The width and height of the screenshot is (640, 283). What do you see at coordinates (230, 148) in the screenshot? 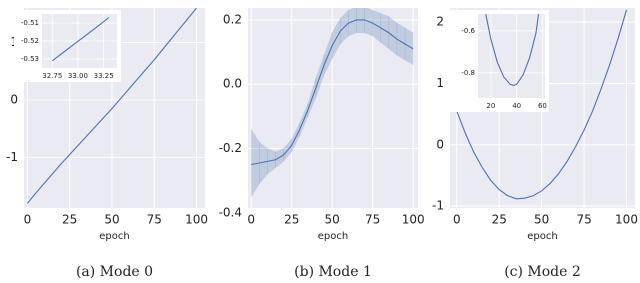
I see `y-tick-label: -0.2` at bounding box center [230, 148].